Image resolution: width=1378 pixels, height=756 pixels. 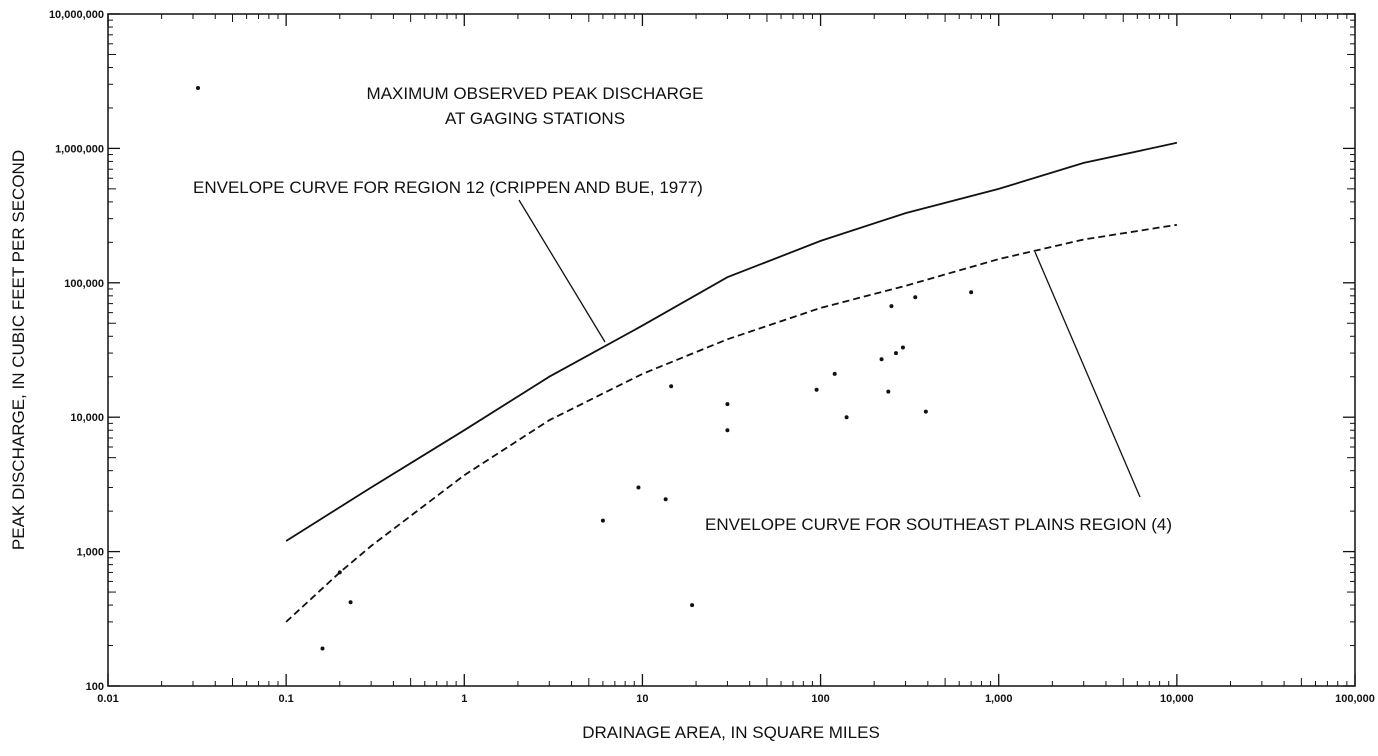 What do you see at coordinates (464, 699) in the screenshot?
I see `x-tick-label: 1` at bounding box center [464, 699].